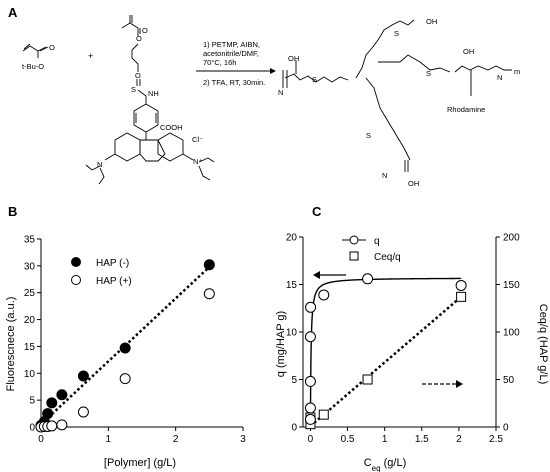  What do you see at coordinates (468, 51) in the screenshot?
I see `product-oh-label-3: OH` at bounding box center [468, 51].